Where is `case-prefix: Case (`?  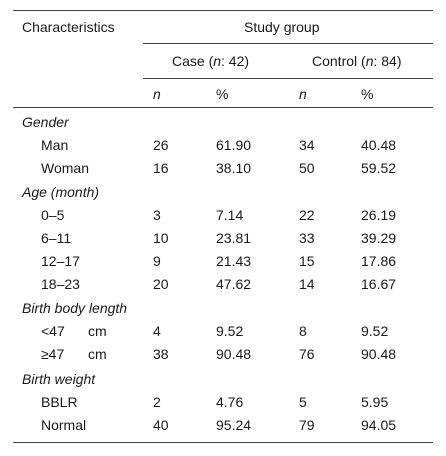 case-prefix: Case ( is located at coordinates (193, 61).